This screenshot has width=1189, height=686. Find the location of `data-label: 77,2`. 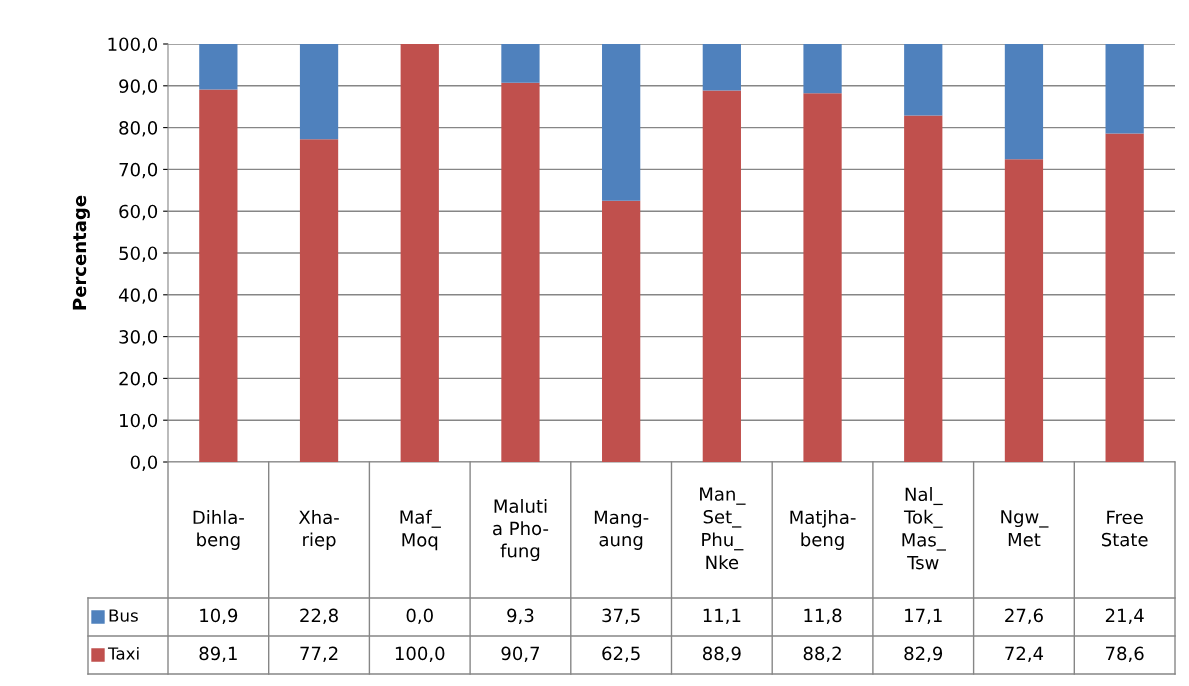

data-label: 77,2 is located at coordinates (319, 654).